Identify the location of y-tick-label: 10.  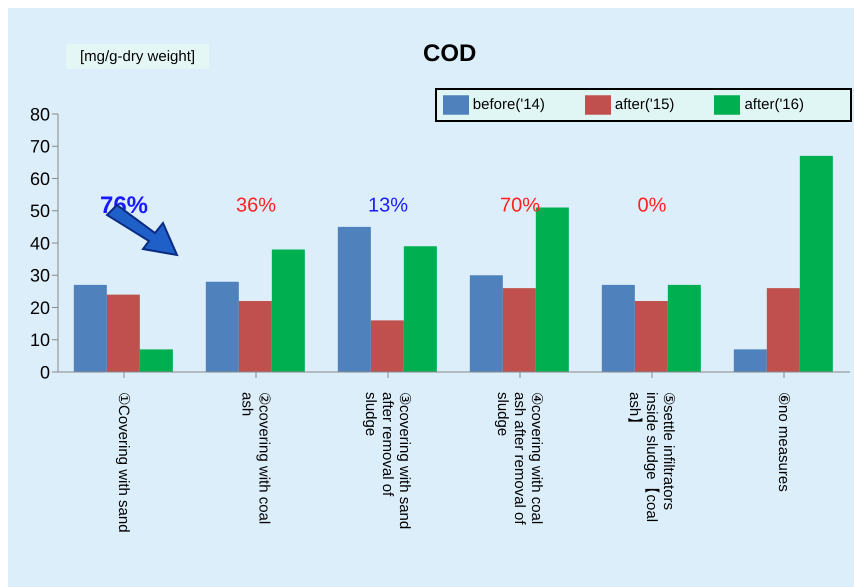
(40, 340).